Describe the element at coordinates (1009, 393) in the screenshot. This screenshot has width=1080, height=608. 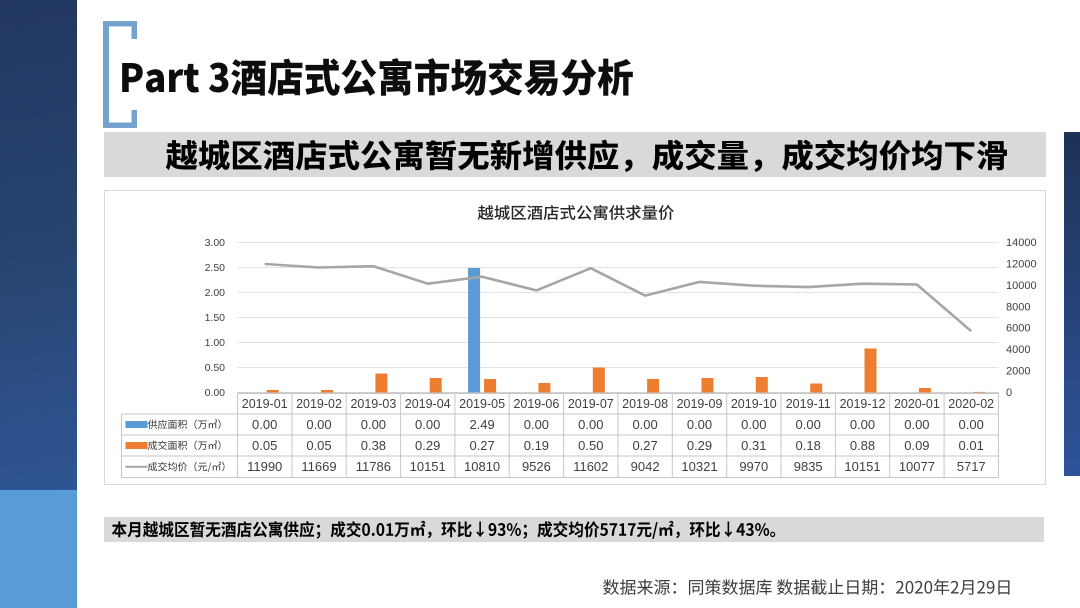
I see `svg-text: 0` at that location.